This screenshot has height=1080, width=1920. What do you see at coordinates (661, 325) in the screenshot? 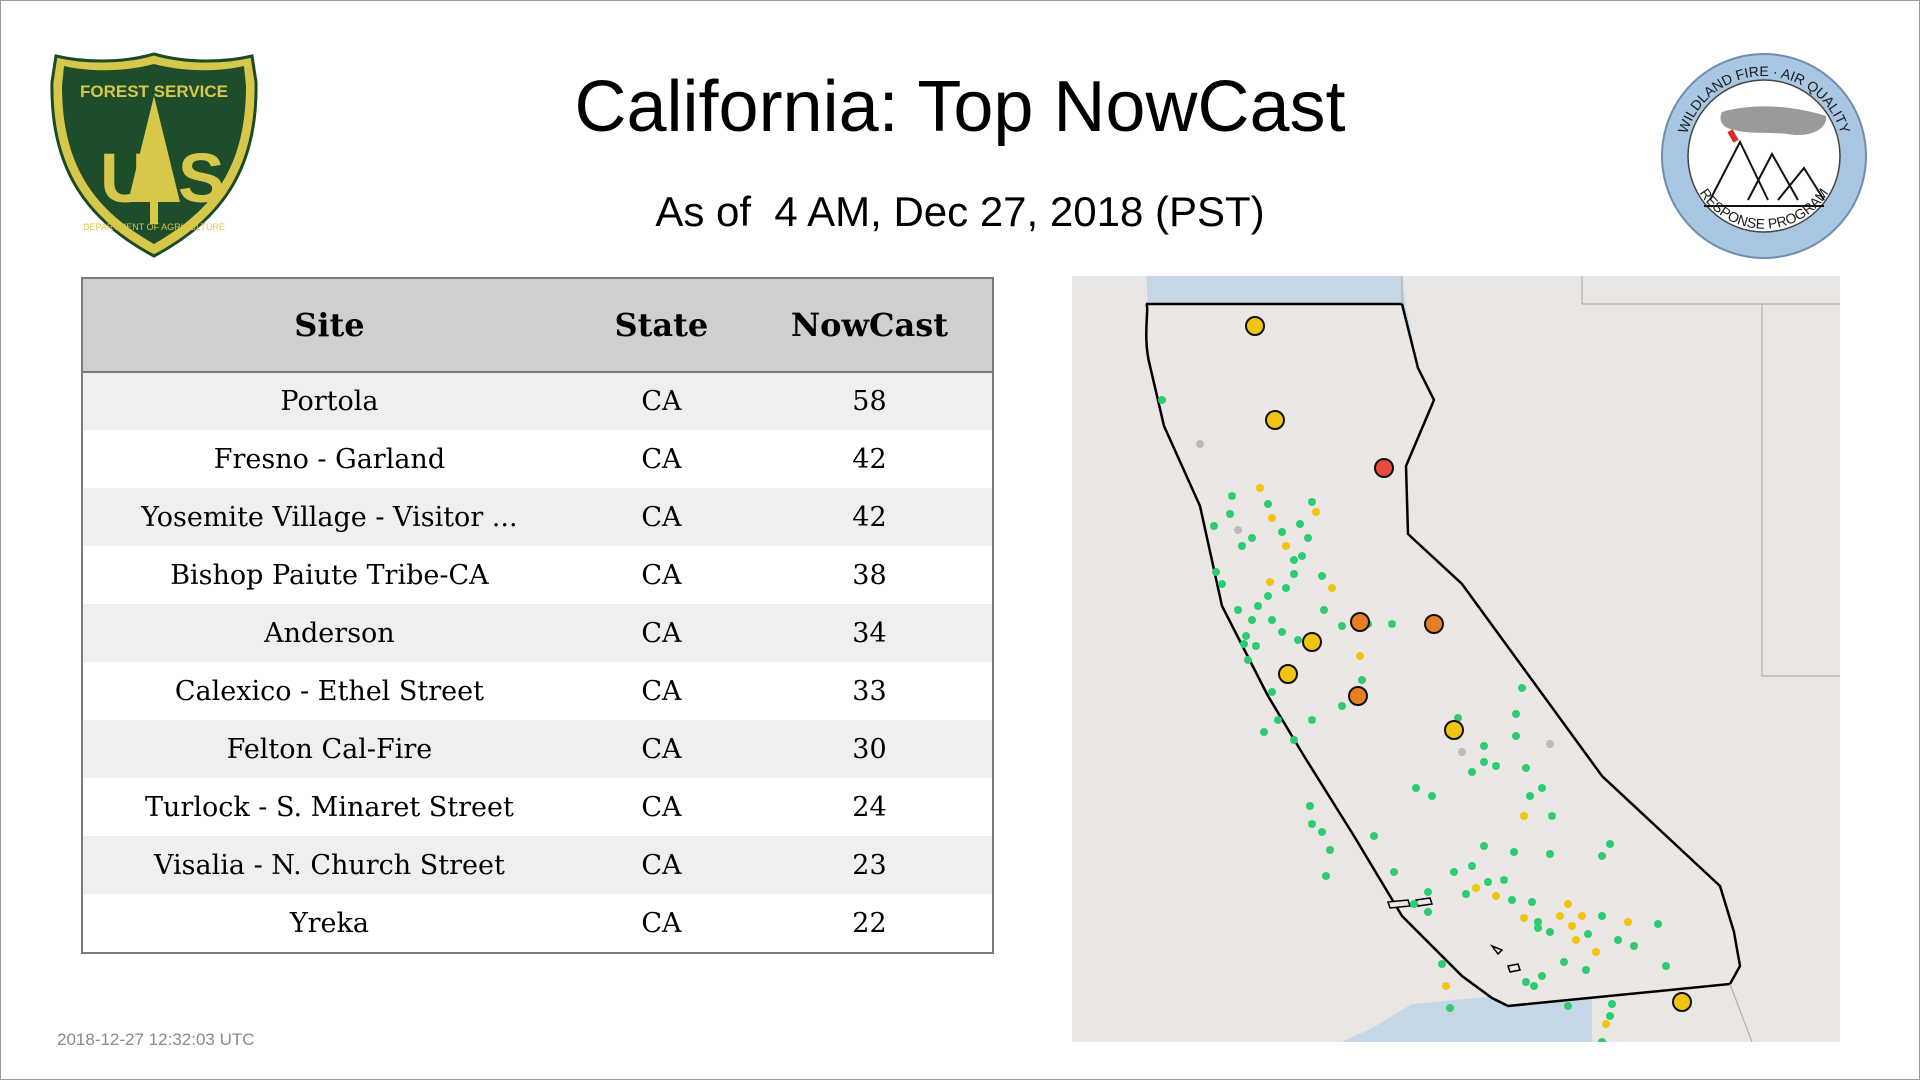
I see `column-header-state: State` at bounding box center [661, 325].